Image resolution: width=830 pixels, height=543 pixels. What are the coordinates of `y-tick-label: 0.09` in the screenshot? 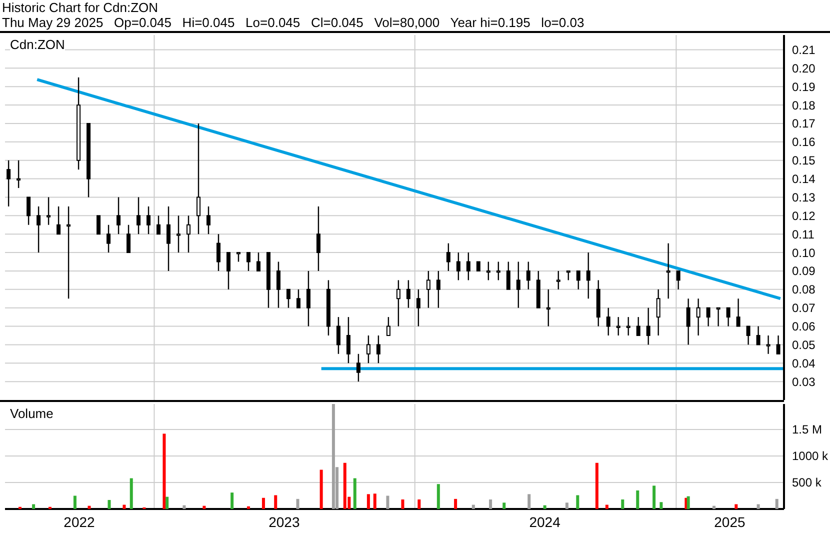 It's located at (804, 271).